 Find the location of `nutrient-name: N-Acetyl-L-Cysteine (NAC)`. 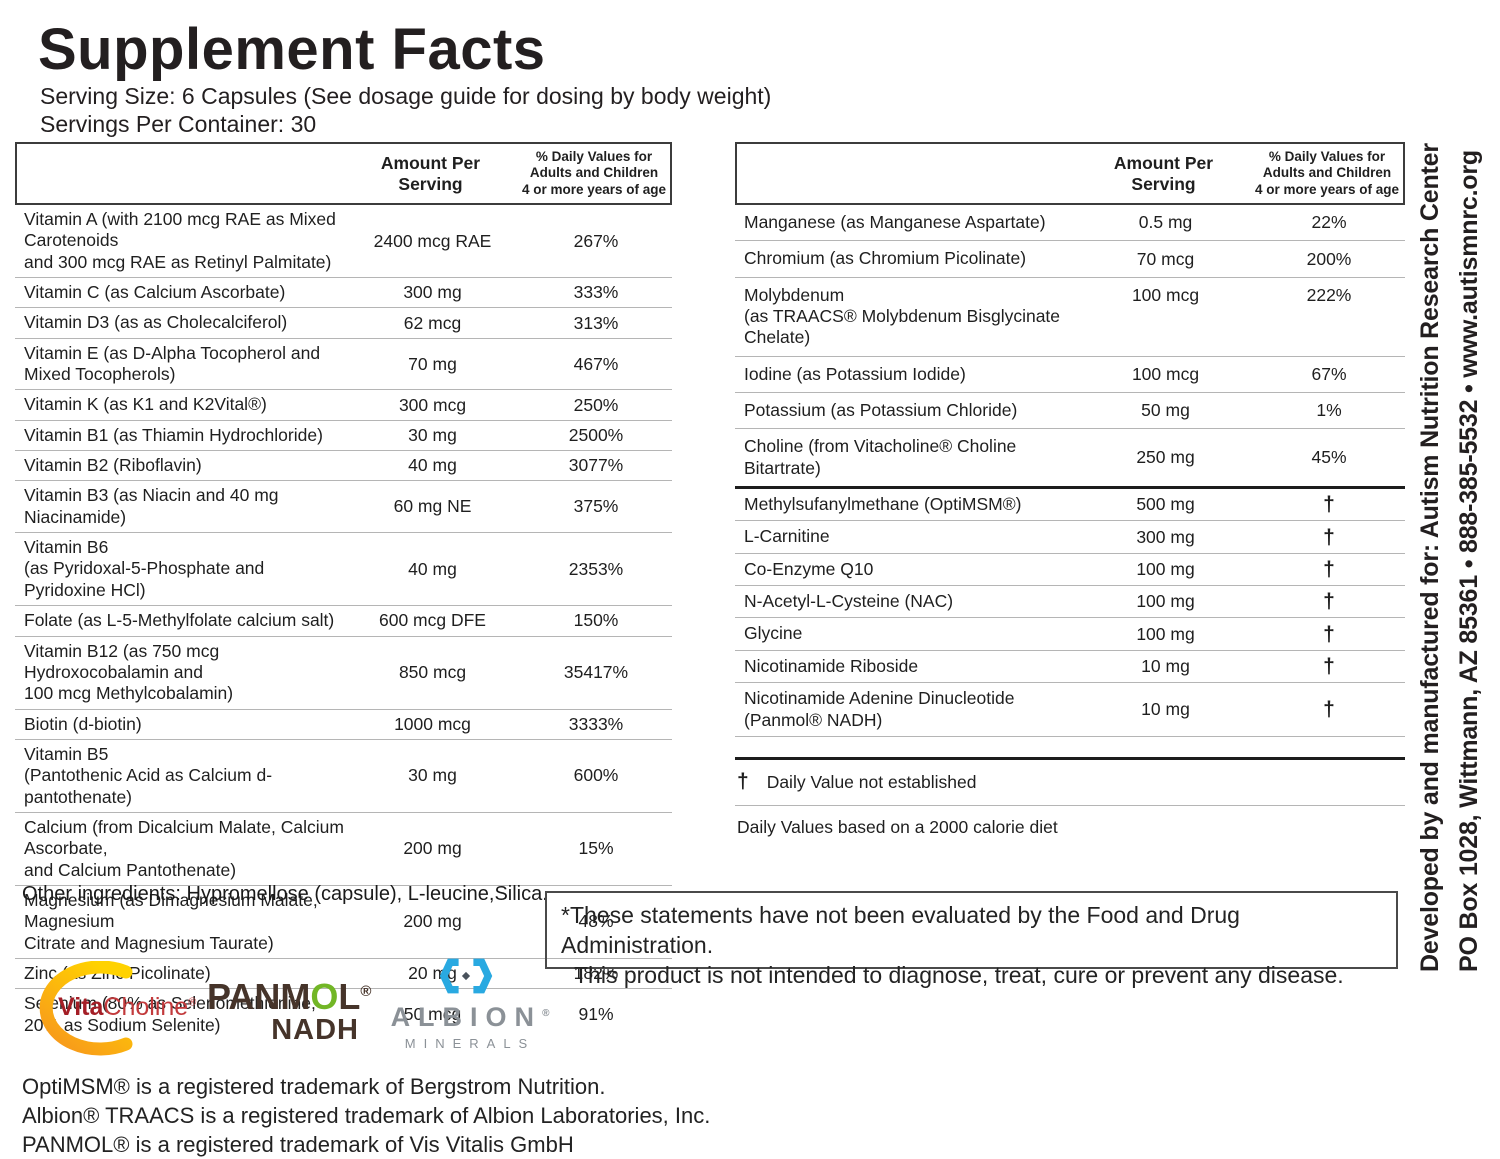

nutrient-name: N-Acetyl-L-Cysteine (NAC) is located at coordinates (849, 601).